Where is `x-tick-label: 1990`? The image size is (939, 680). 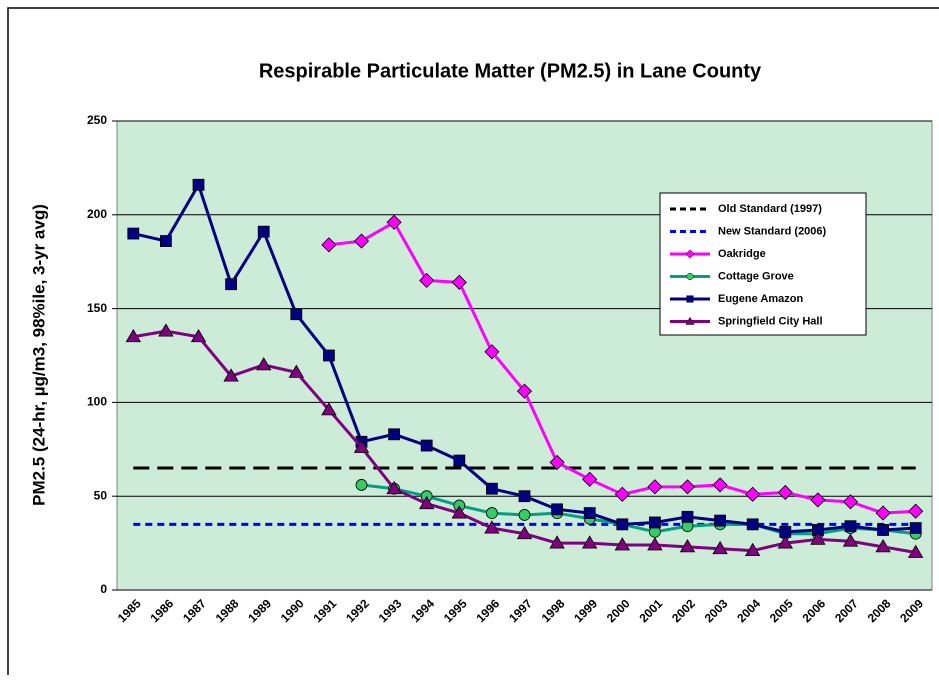 x-tick-label: 1990 is located at coordinates (292, 610).